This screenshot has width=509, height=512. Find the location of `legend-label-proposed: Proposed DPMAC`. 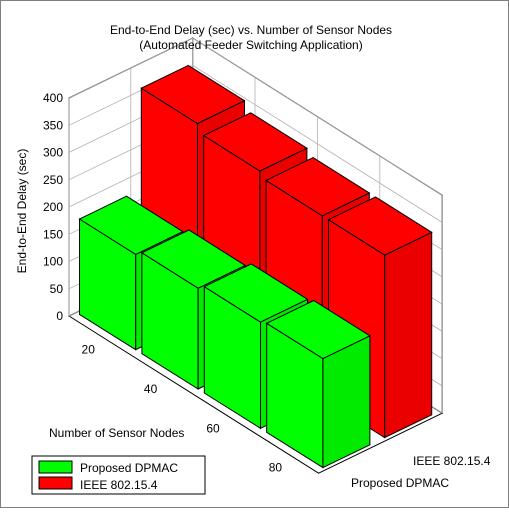

legend-label-proposed: Proposed DPMAC is located at coordinates (129, 468).